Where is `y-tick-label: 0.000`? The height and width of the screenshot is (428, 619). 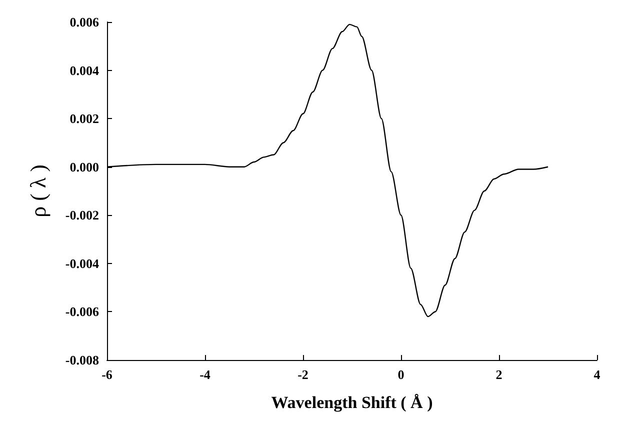
y-tick-label: 0.000 is located at coordinates (84, 166).